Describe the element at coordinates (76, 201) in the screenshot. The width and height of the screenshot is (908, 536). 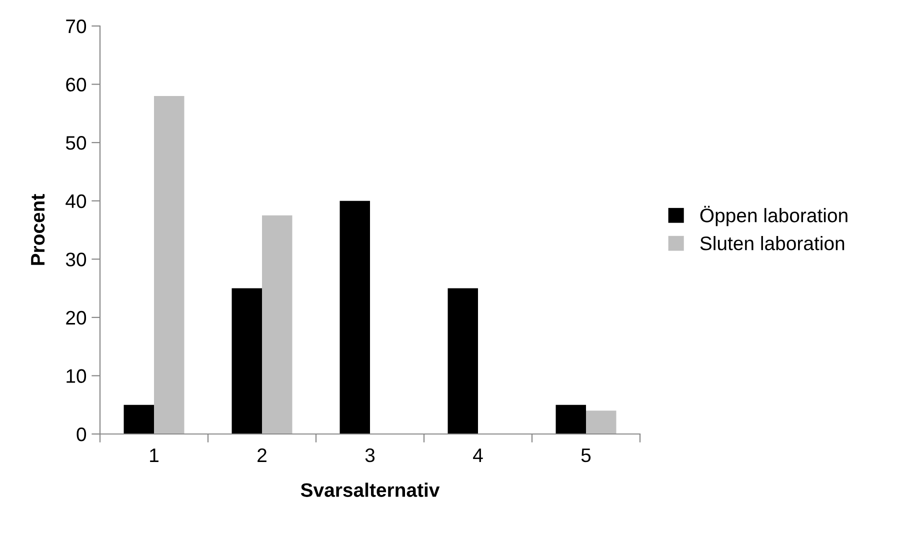
I see `y-tick-label: 40` at that location.